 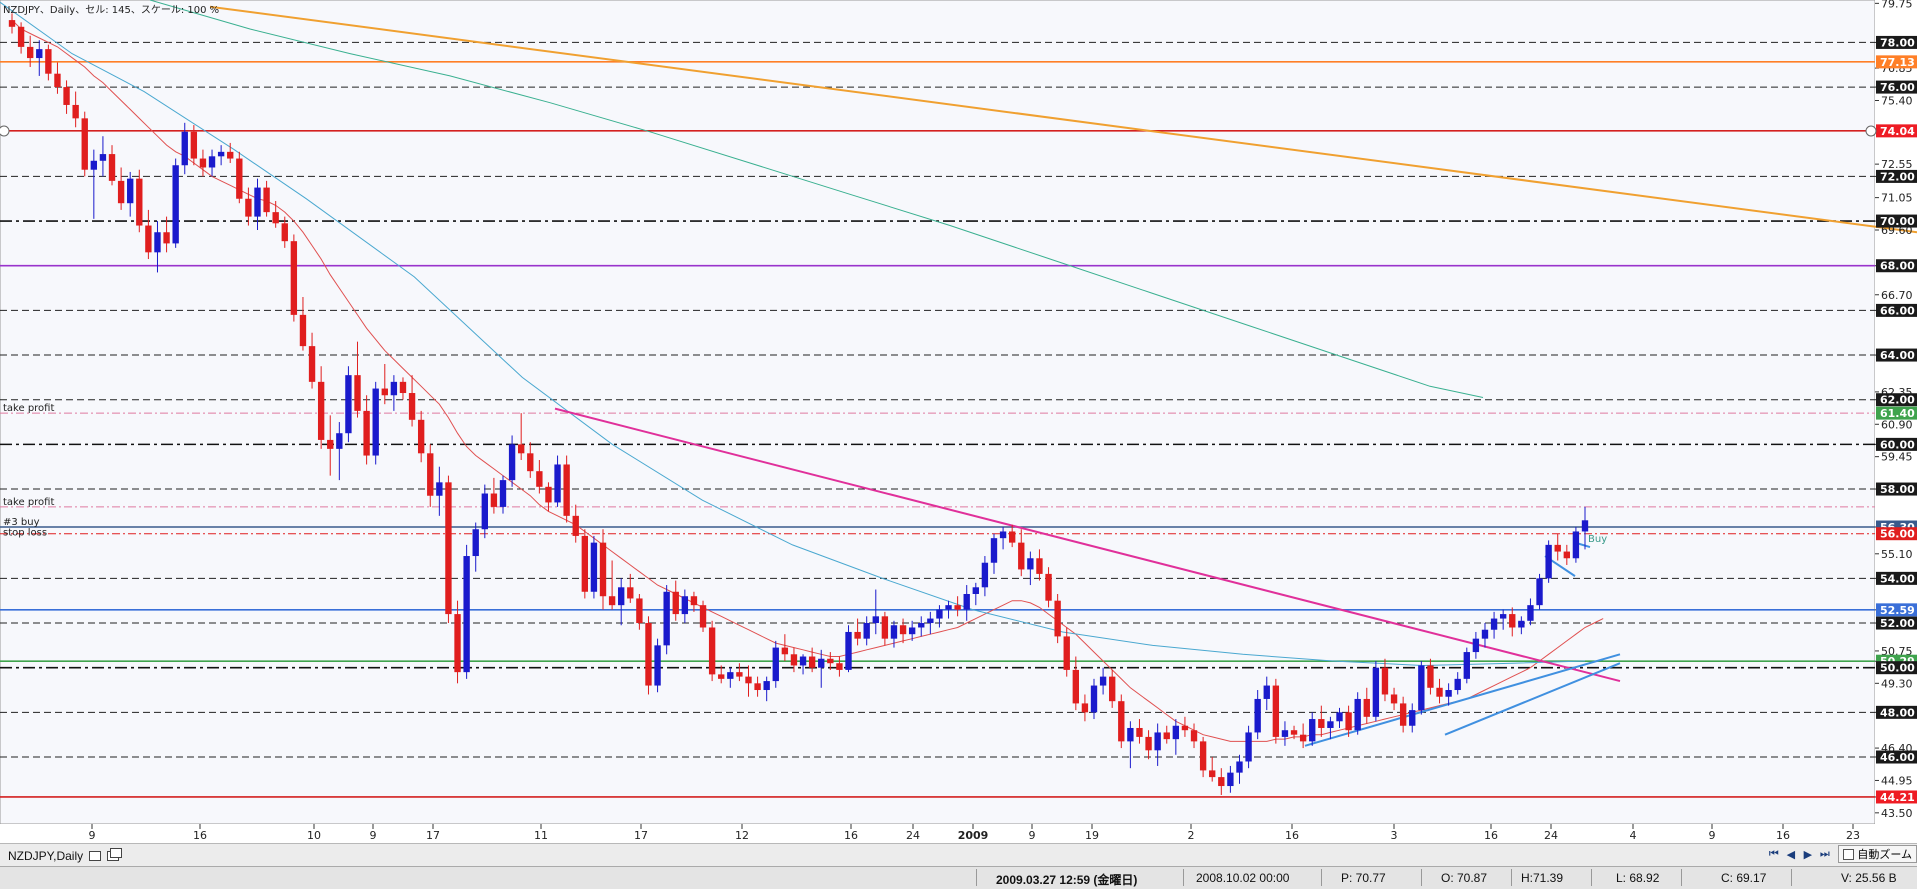 What do you see at coordinates (1808, 854) in the screenshot?
I see `next-tab-icon: ▶` at bounding box center [1808, 854].